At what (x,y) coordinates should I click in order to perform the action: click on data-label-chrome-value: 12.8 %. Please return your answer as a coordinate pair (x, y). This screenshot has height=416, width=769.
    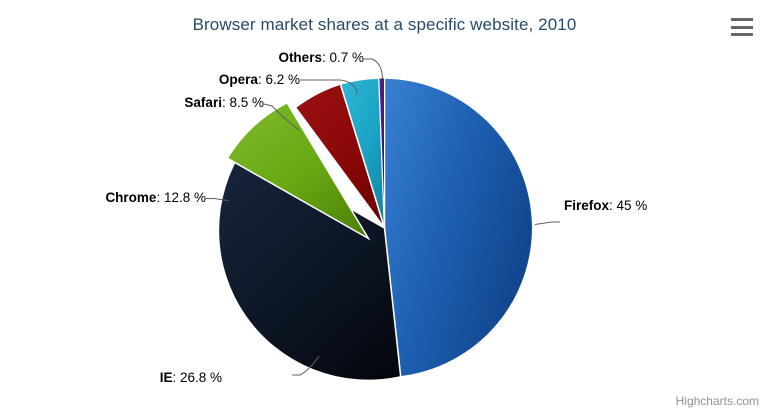
    Looking at the image, I should click on (184, 197).